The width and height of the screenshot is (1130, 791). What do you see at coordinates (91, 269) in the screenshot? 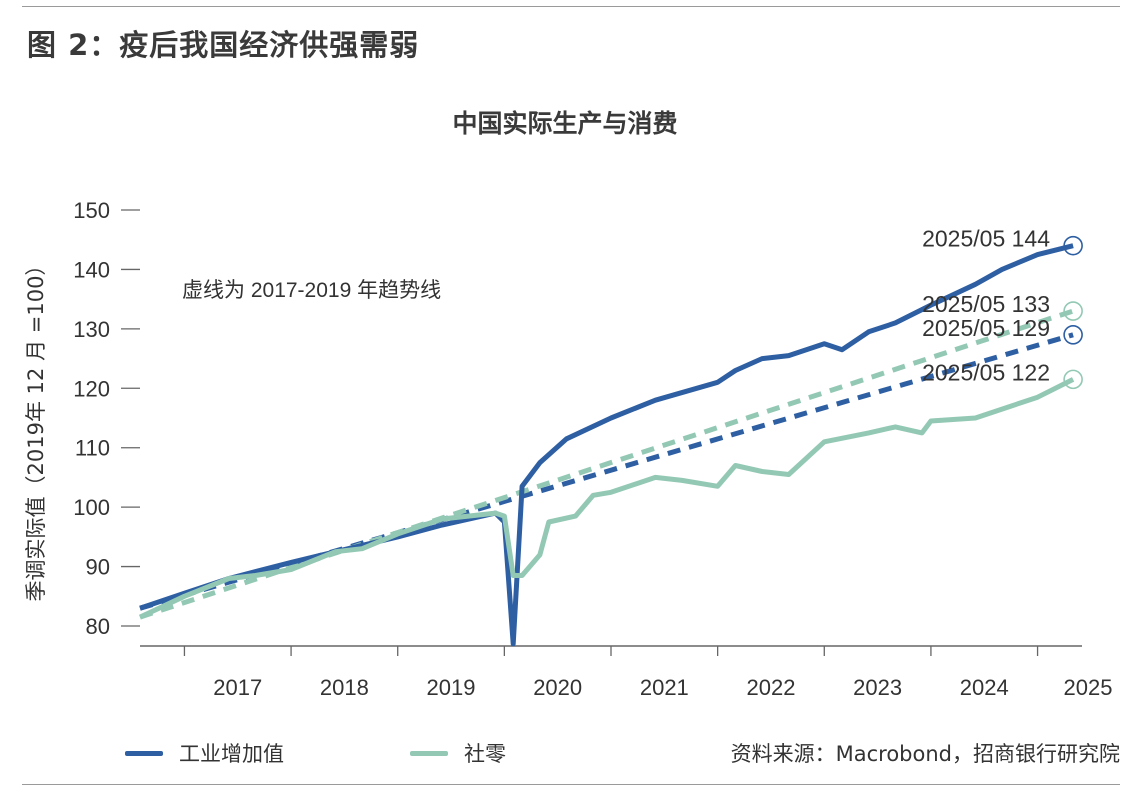
I see `y-tick-label-140: 140` at bounding box center [91, 269].